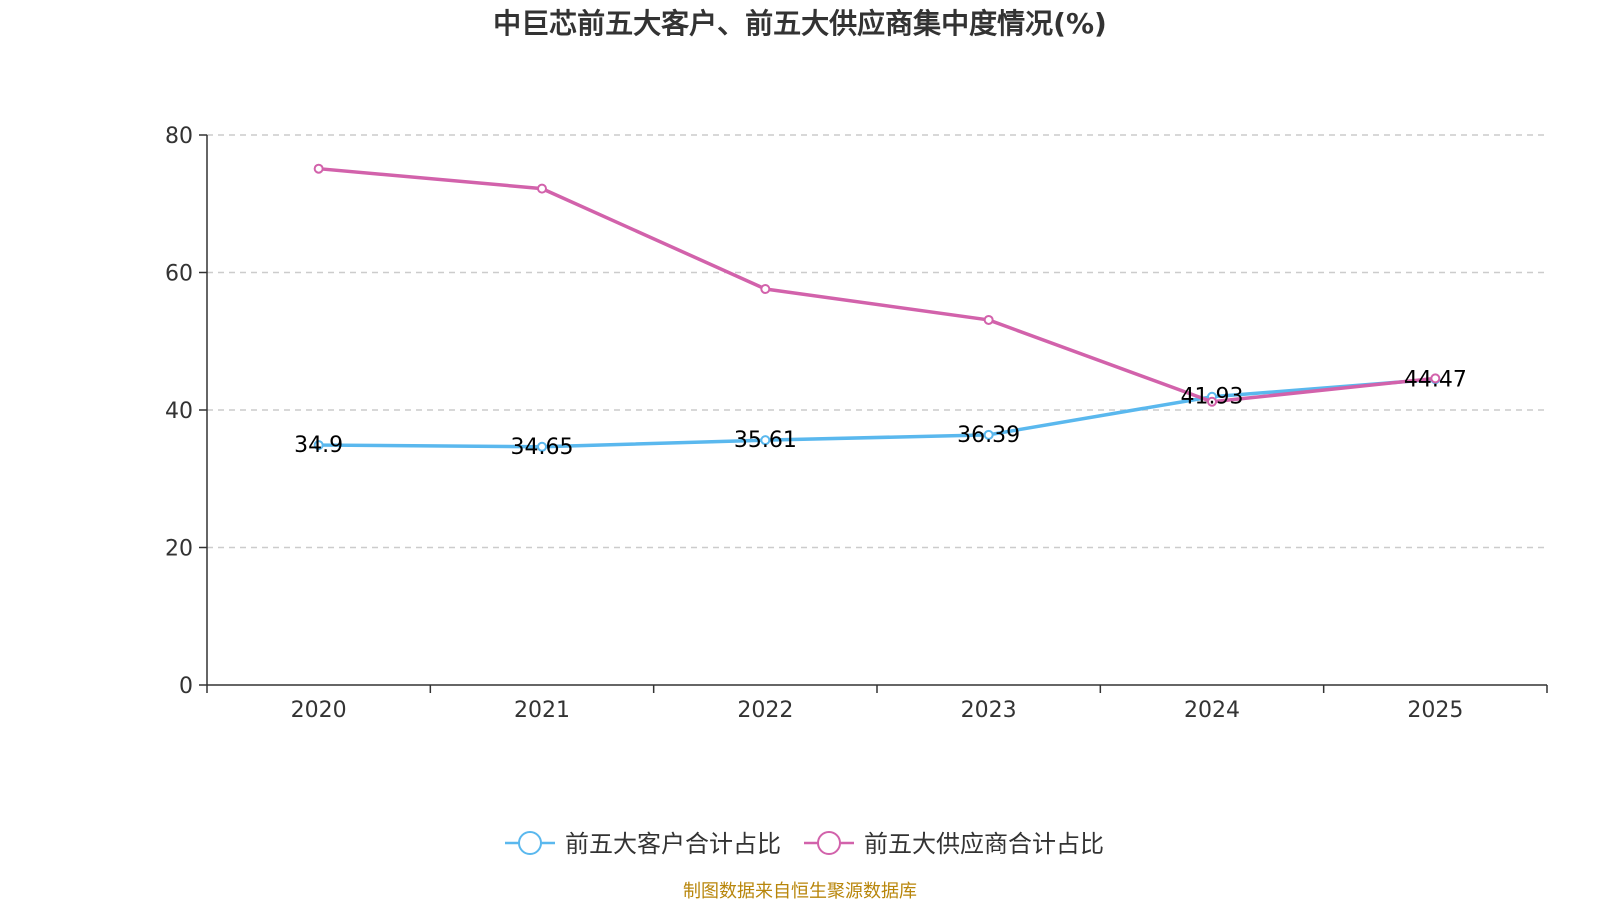 The width and height of the screenshot is (1600, 900). I want to click on data-label: 35.61, so click(765, 440).